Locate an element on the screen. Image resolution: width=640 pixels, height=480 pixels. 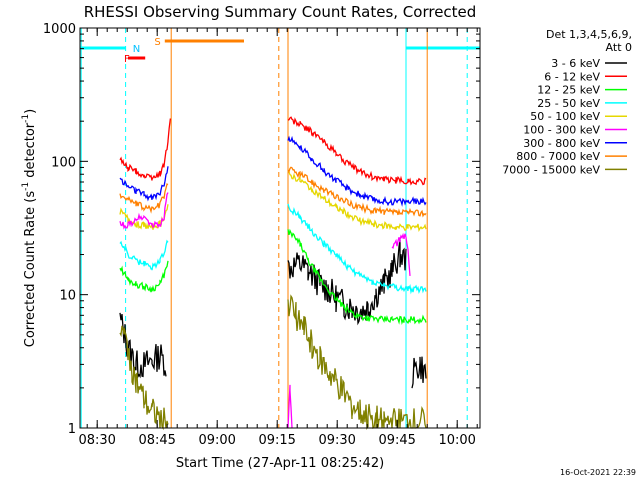
legend-label: 12 - 25 keV is located at coordinates (568, 90).